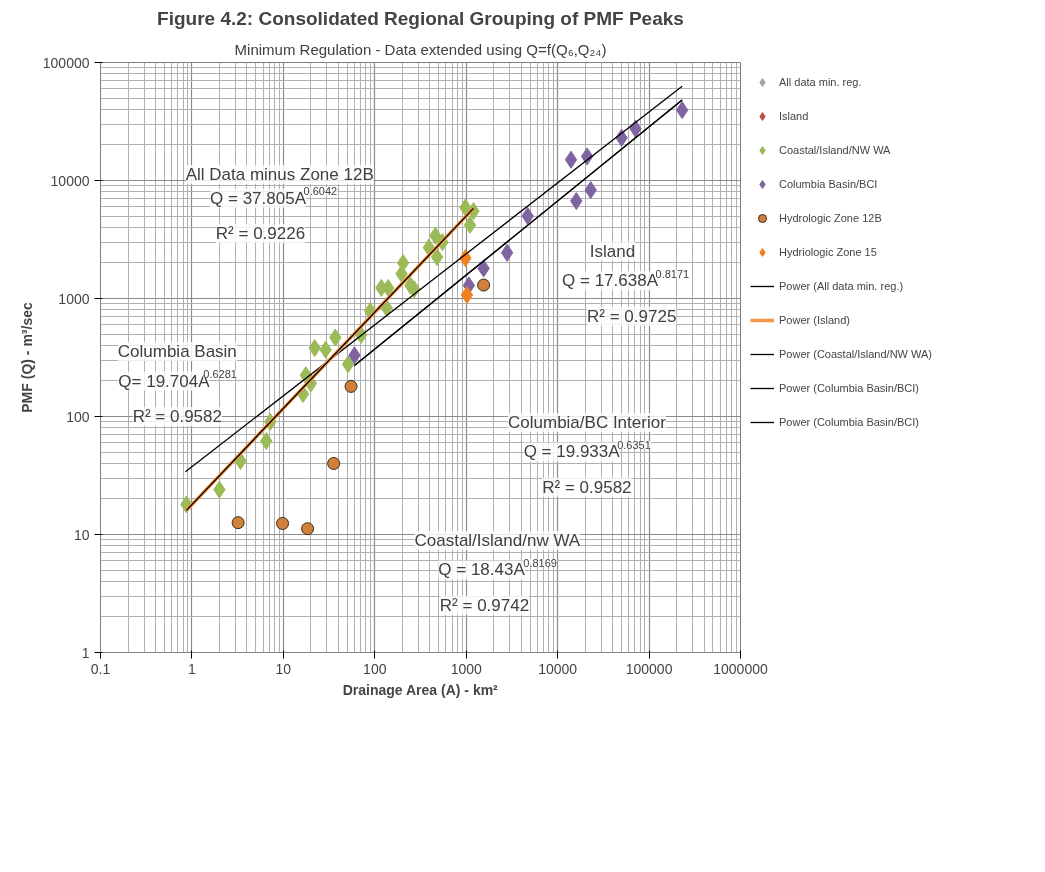 The image size is (1045, 872). What do you see at coordinates (74, 298) in the screenshot?
I see `y-tick-label: 1000` at bounding box center [74, 298].